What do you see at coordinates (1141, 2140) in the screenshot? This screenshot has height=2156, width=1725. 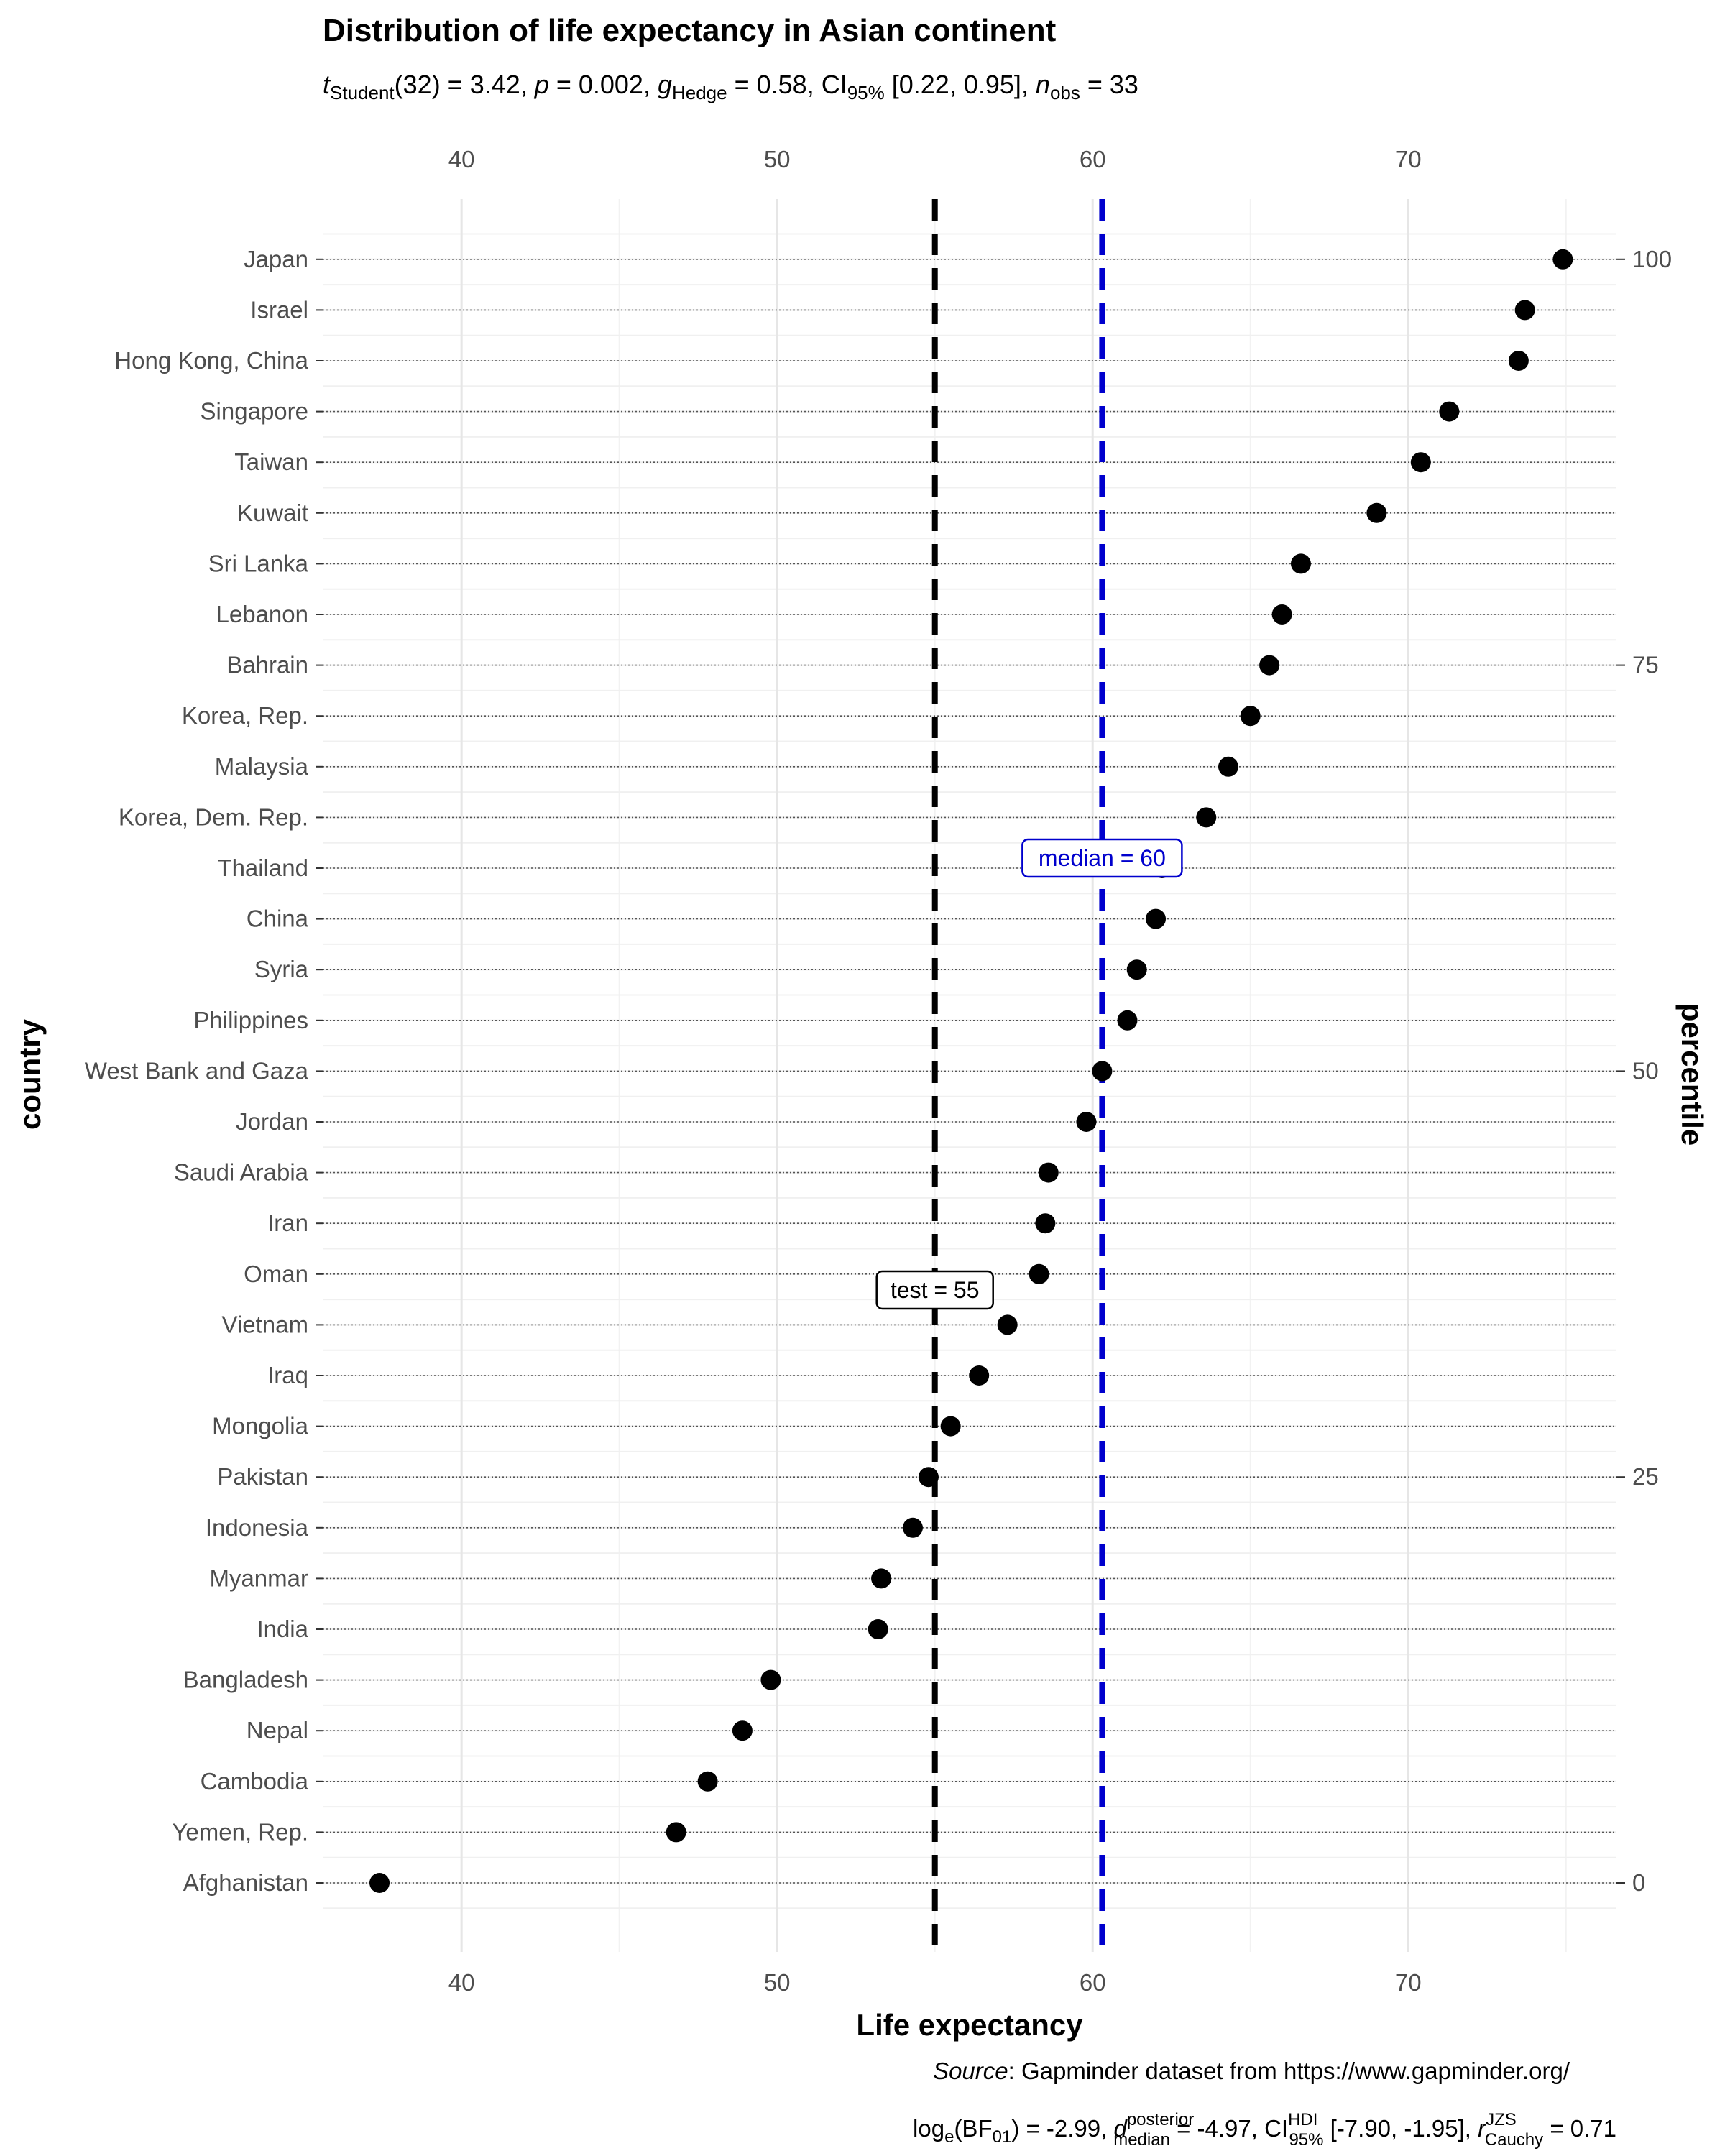 I see `bayes-d-sub: median` at bounding box center [1141, 2140].